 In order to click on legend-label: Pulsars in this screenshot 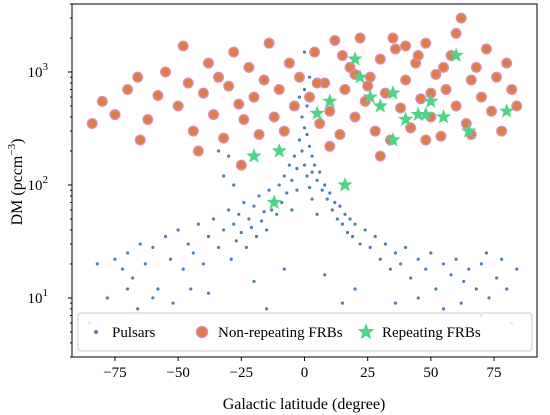, I will do `click(134, 333)`.